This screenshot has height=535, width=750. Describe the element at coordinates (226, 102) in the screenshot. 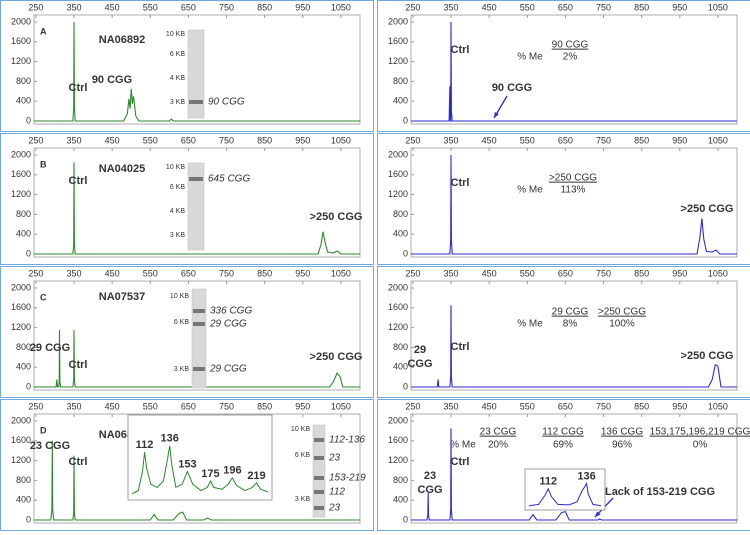

I see `band-label: 90 CGG` at that location.